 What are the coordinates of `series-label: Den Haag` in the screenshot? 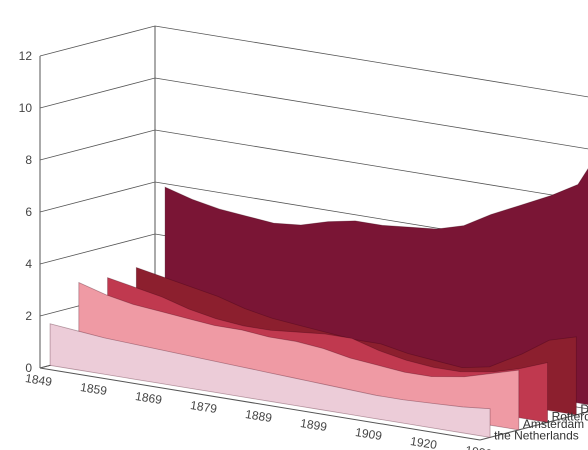 It's located at (584, 409).